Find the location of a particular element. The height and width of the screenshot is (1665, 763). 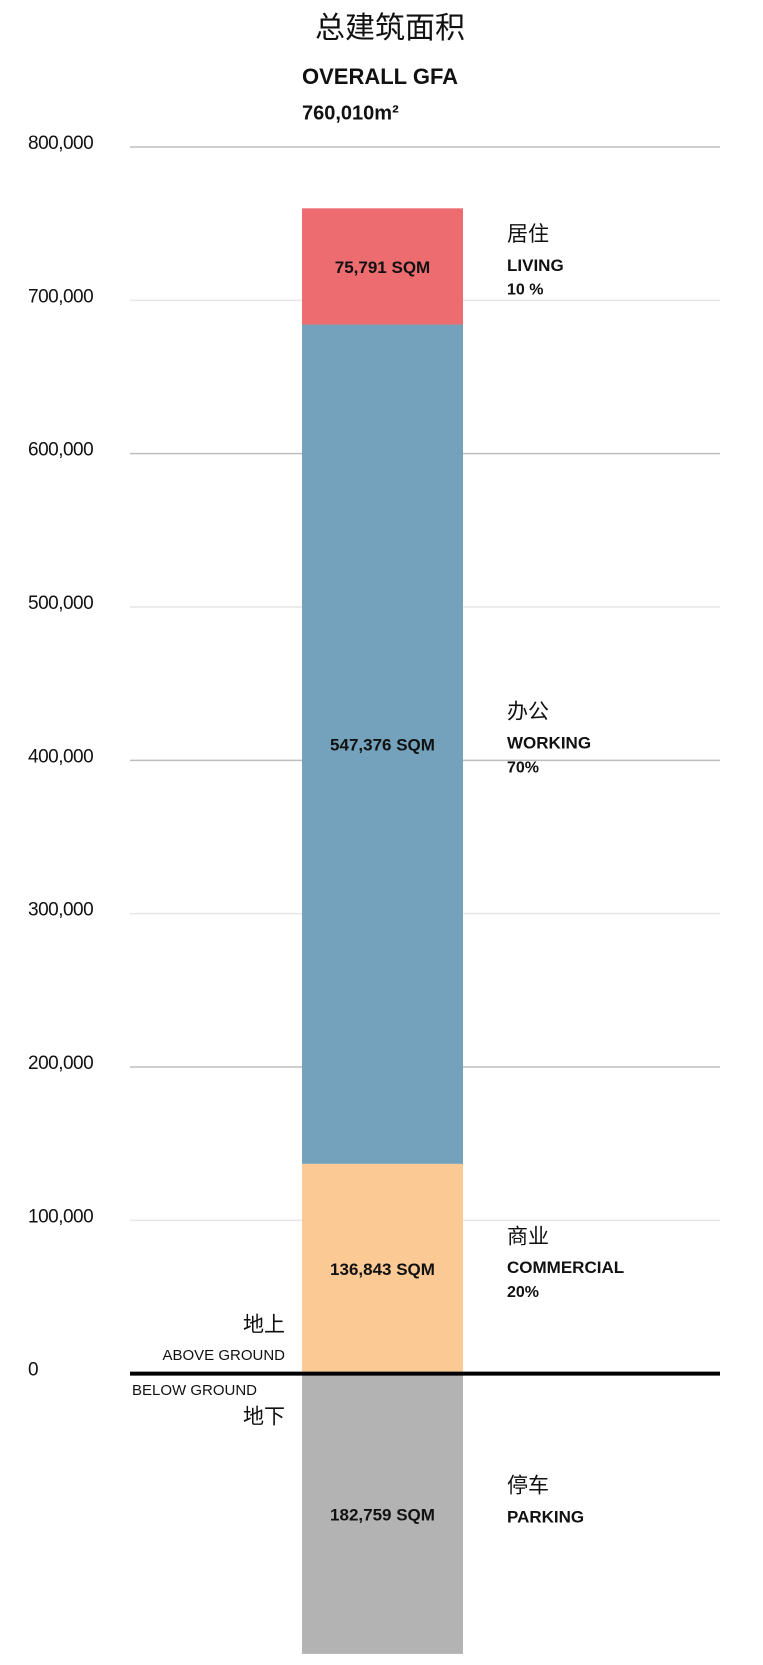

data-label: 136,843 SQM is located at coordinates (382, 1269).